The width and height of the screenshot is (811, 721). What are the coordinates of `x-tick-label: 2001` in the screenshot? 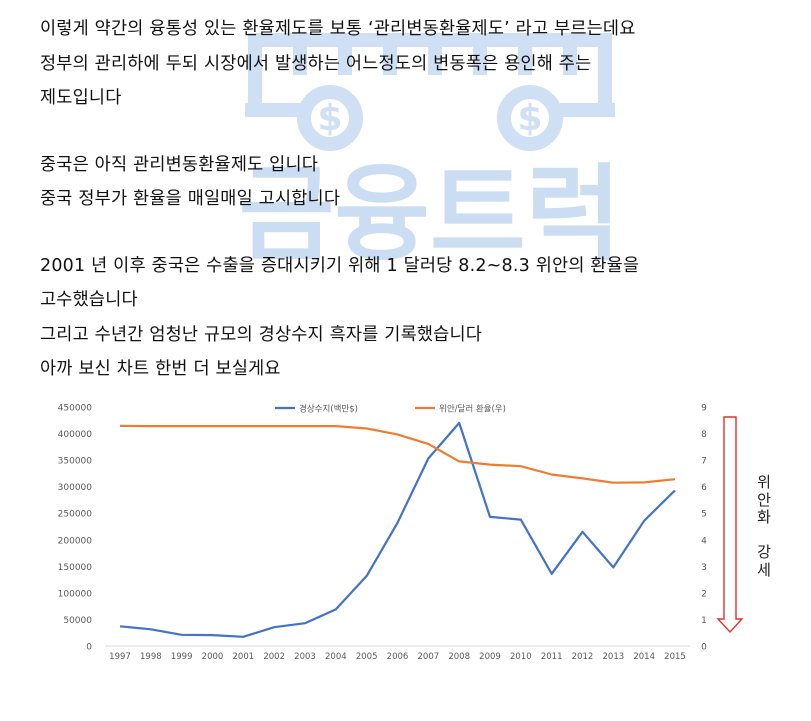 It's located at (244, 657).